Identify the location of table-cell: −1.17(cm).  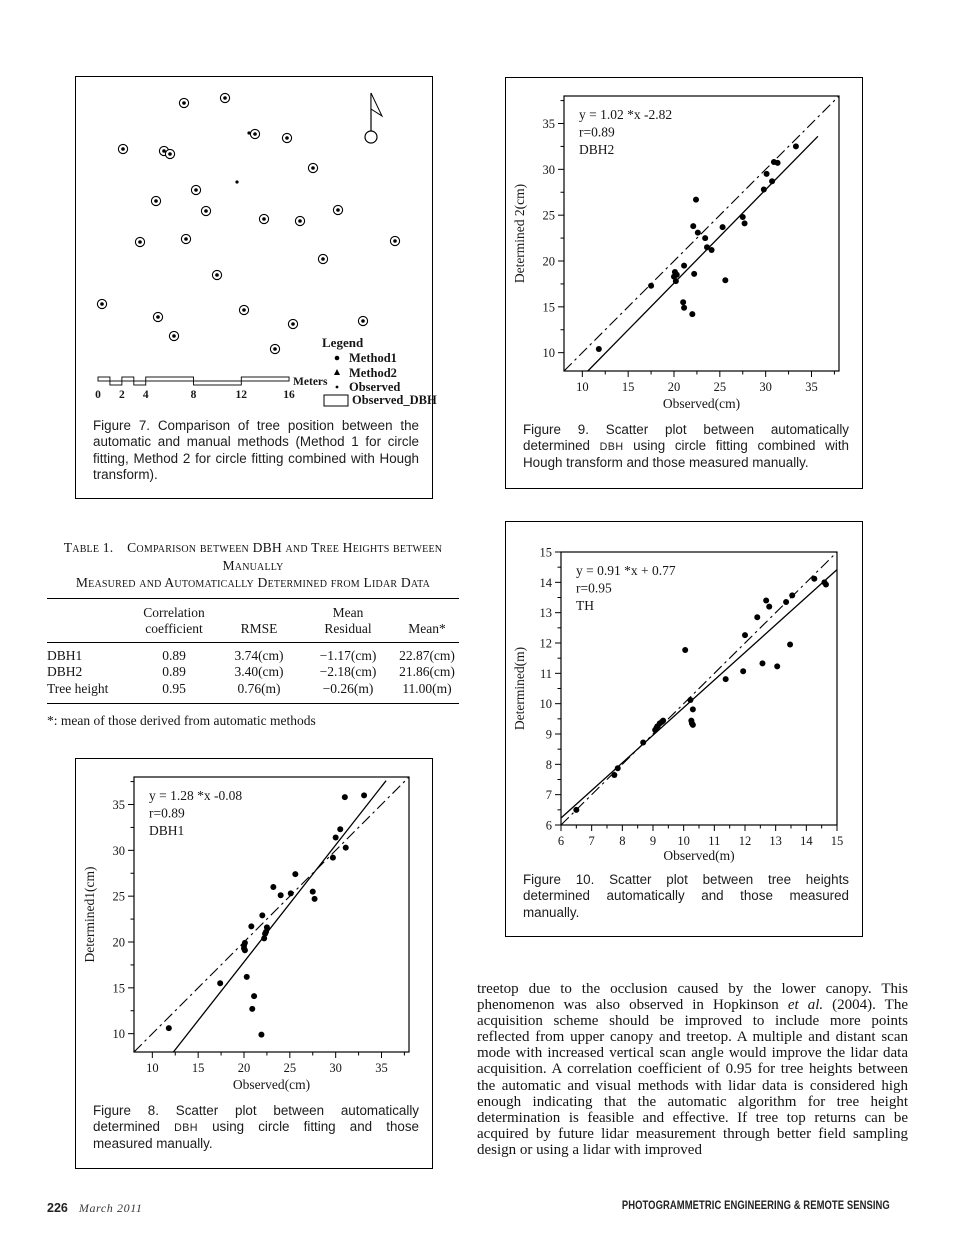
(348, 655).